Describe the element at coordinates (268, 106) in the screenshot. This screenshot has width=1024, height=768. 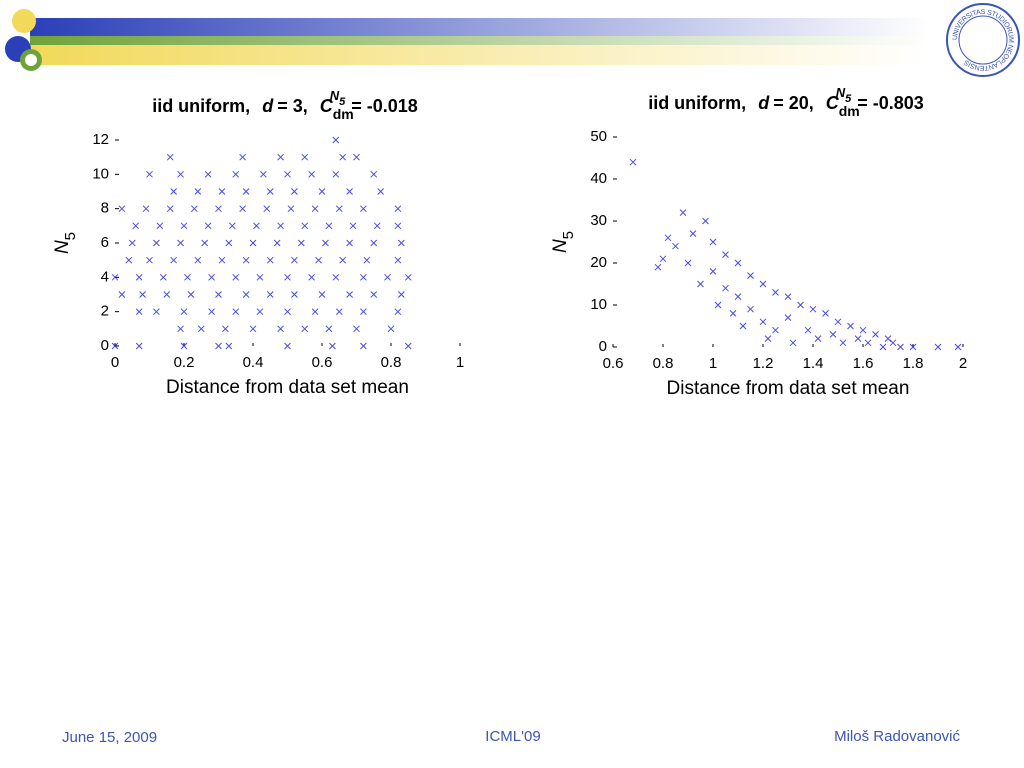
I see `title-part: d` at that location.